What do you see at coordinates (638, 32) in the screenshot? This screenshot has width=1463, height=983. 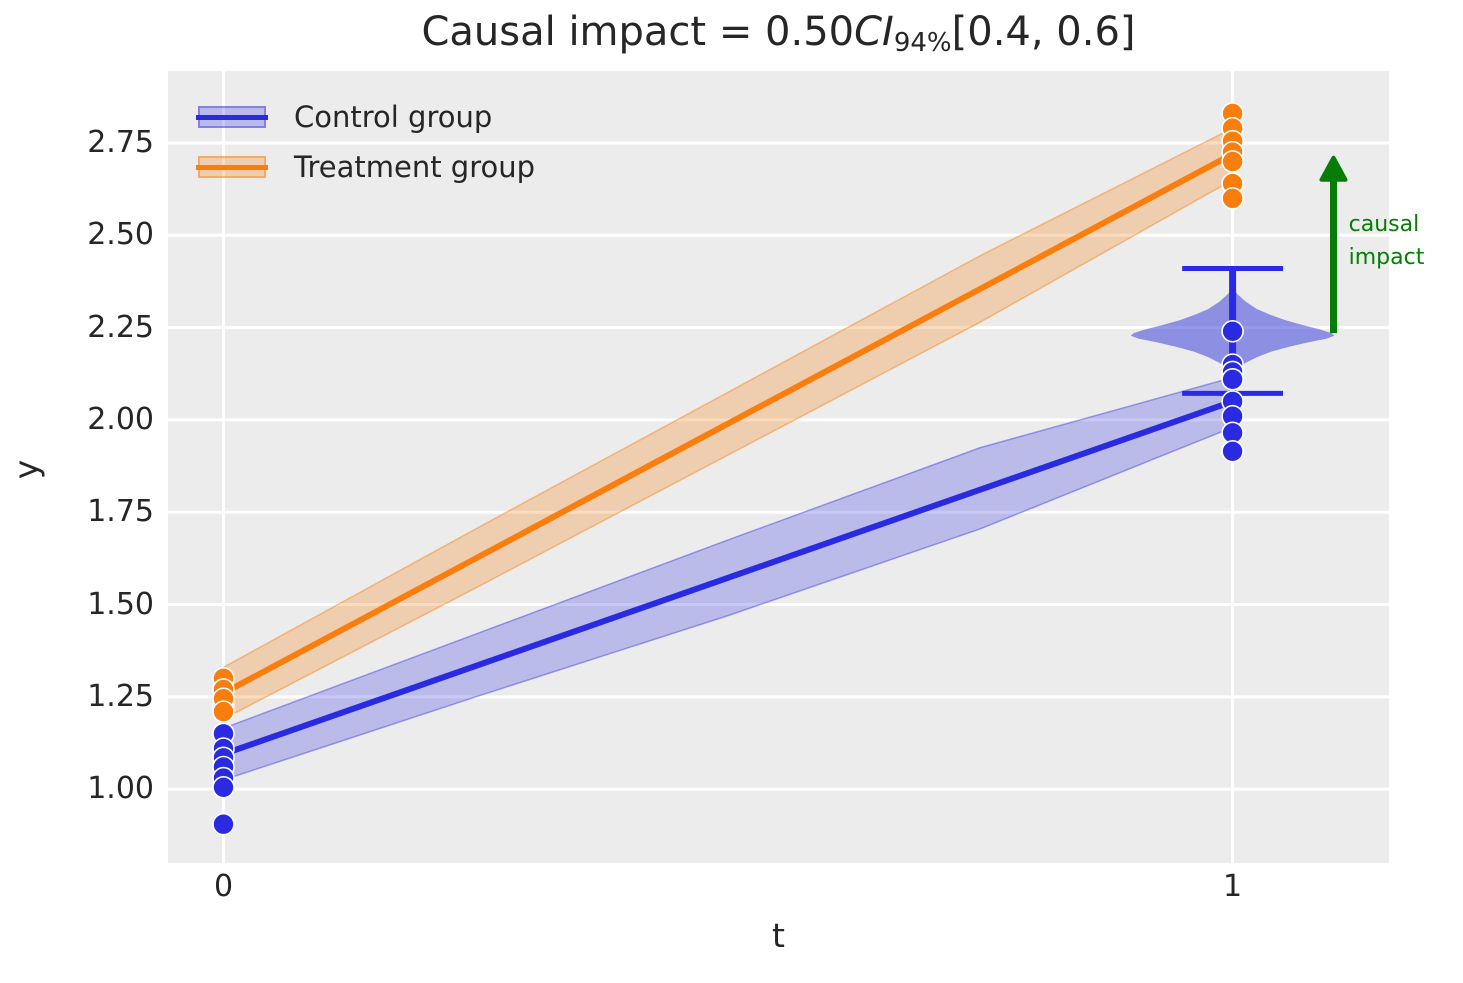 I see `title-prefix: Causal impact = 0.50` at bounding box center [638, 32].